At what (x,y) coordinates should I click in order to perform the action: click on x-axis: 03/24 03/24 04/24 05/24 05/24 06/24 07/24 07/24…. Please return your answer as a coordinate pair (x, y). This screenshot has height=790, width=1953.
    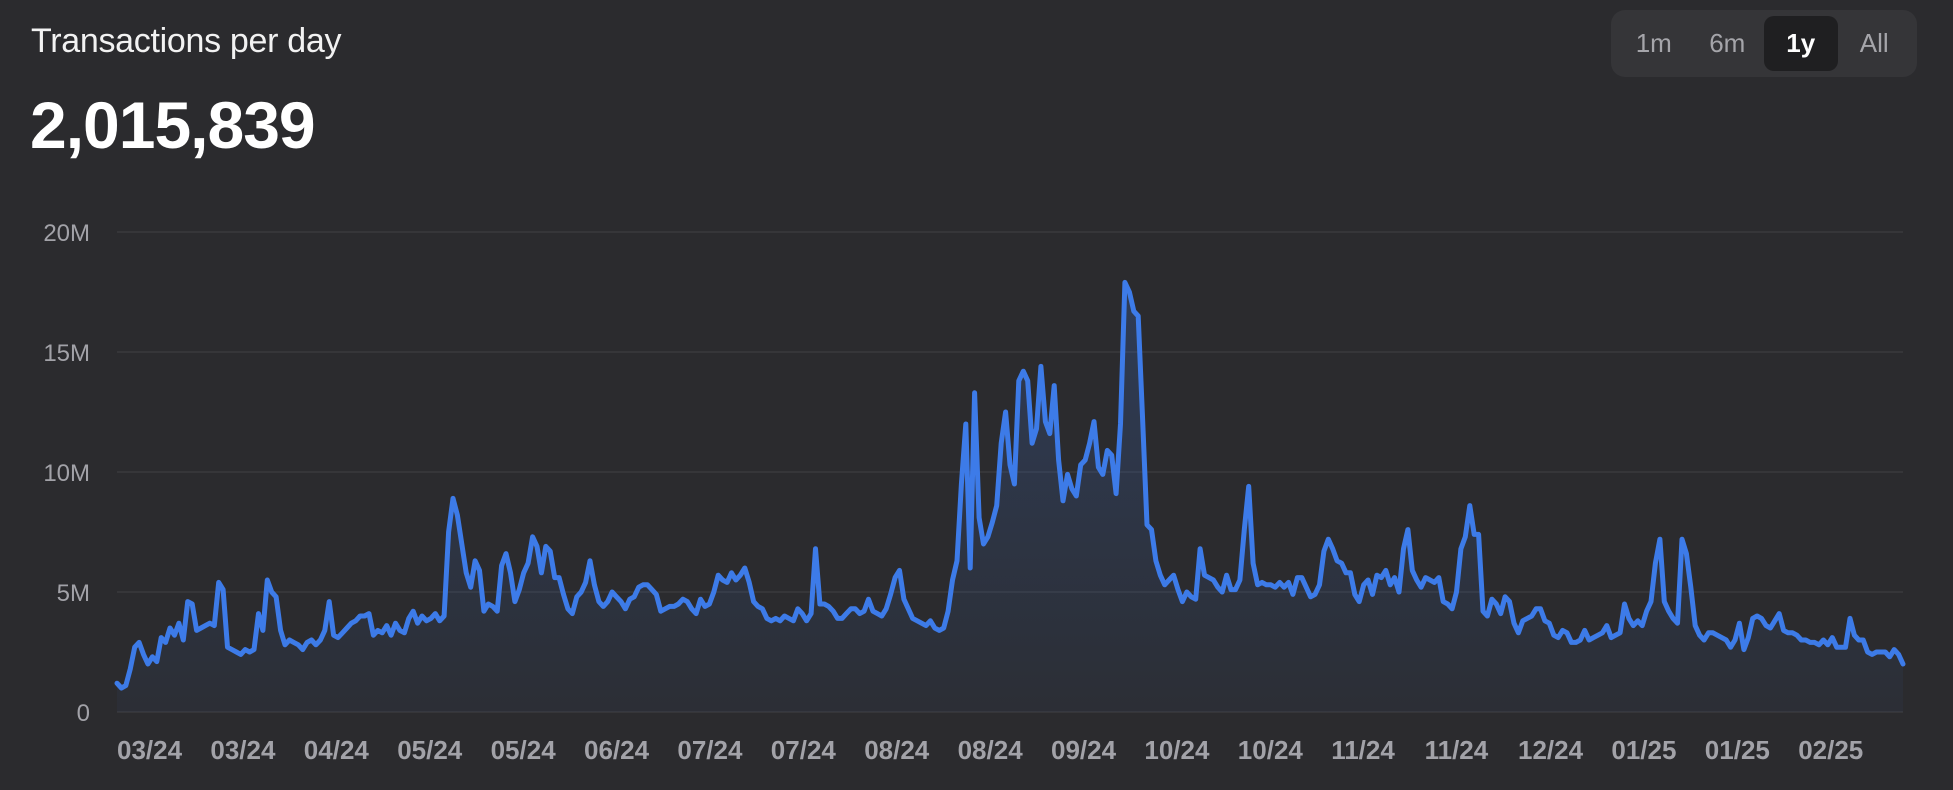
    Looking at the image, I should click on (990, 750).